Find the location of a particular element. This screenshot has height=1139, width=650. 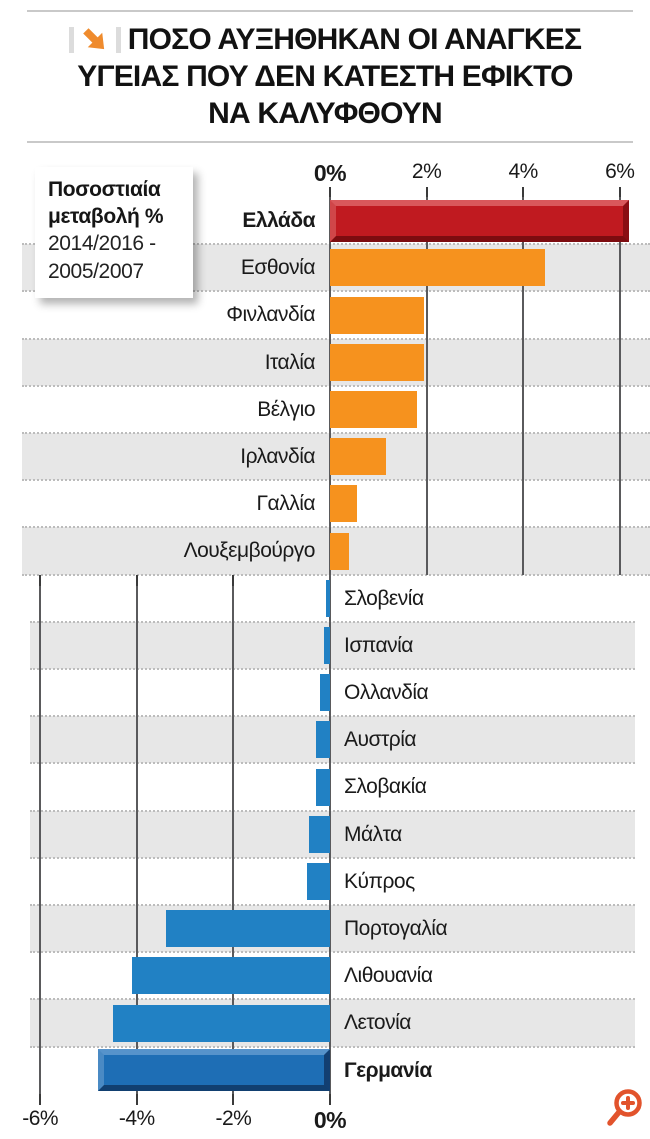

country-label: Ολλανδία is located at coordinates (386, 692).